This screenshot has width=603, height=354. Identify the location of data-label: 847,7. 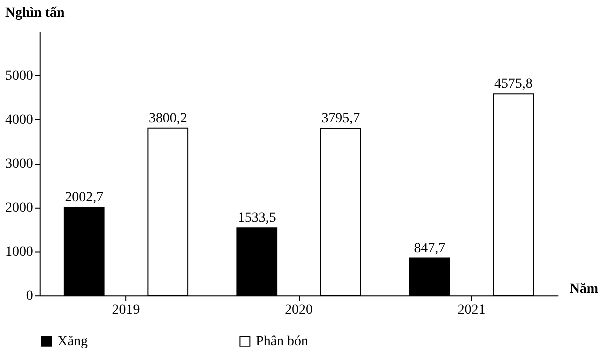
(430, 248).